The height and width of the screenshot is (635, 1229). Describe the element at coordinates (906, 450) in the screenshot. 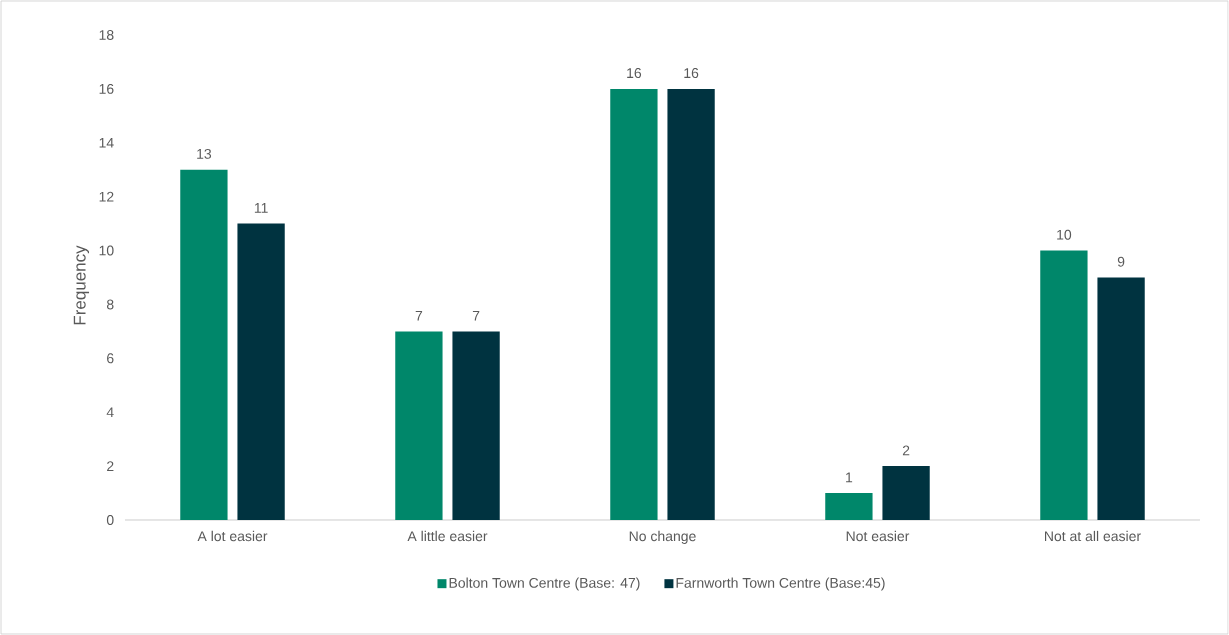

I see `data-label: 2` at that location.